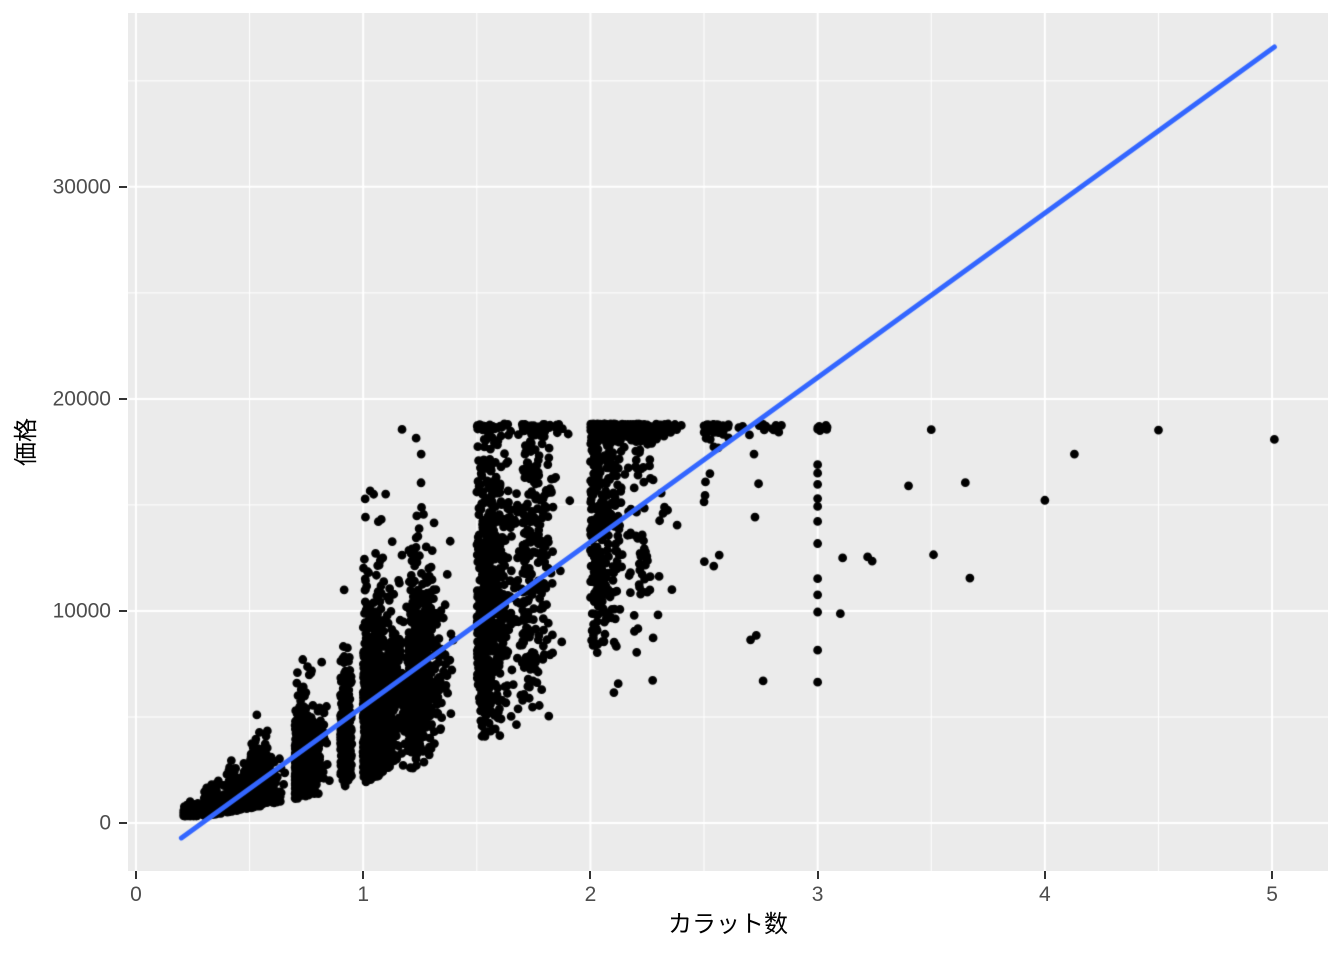  I want to click on x-axis-tick-label: 4, so click(1045, 894).